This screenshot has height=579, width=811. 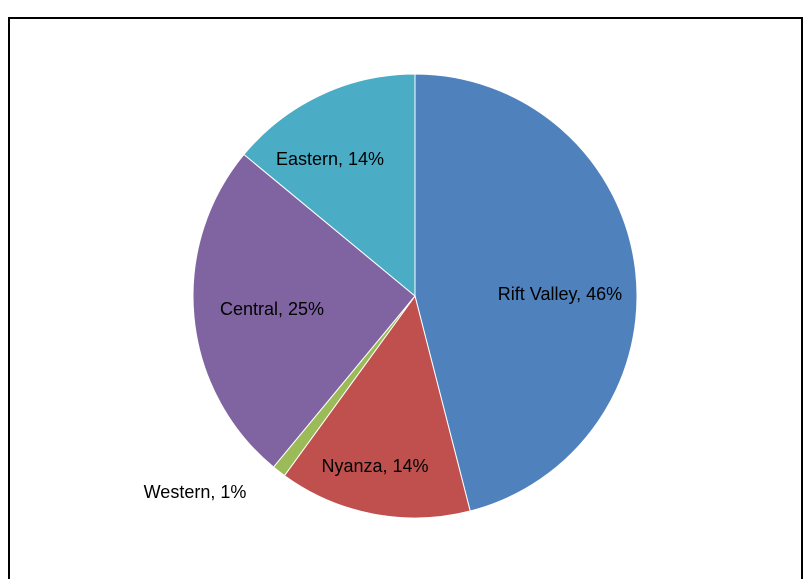 I want to click on data-label: Nyanza, 14%, so click(x=374, y=466).